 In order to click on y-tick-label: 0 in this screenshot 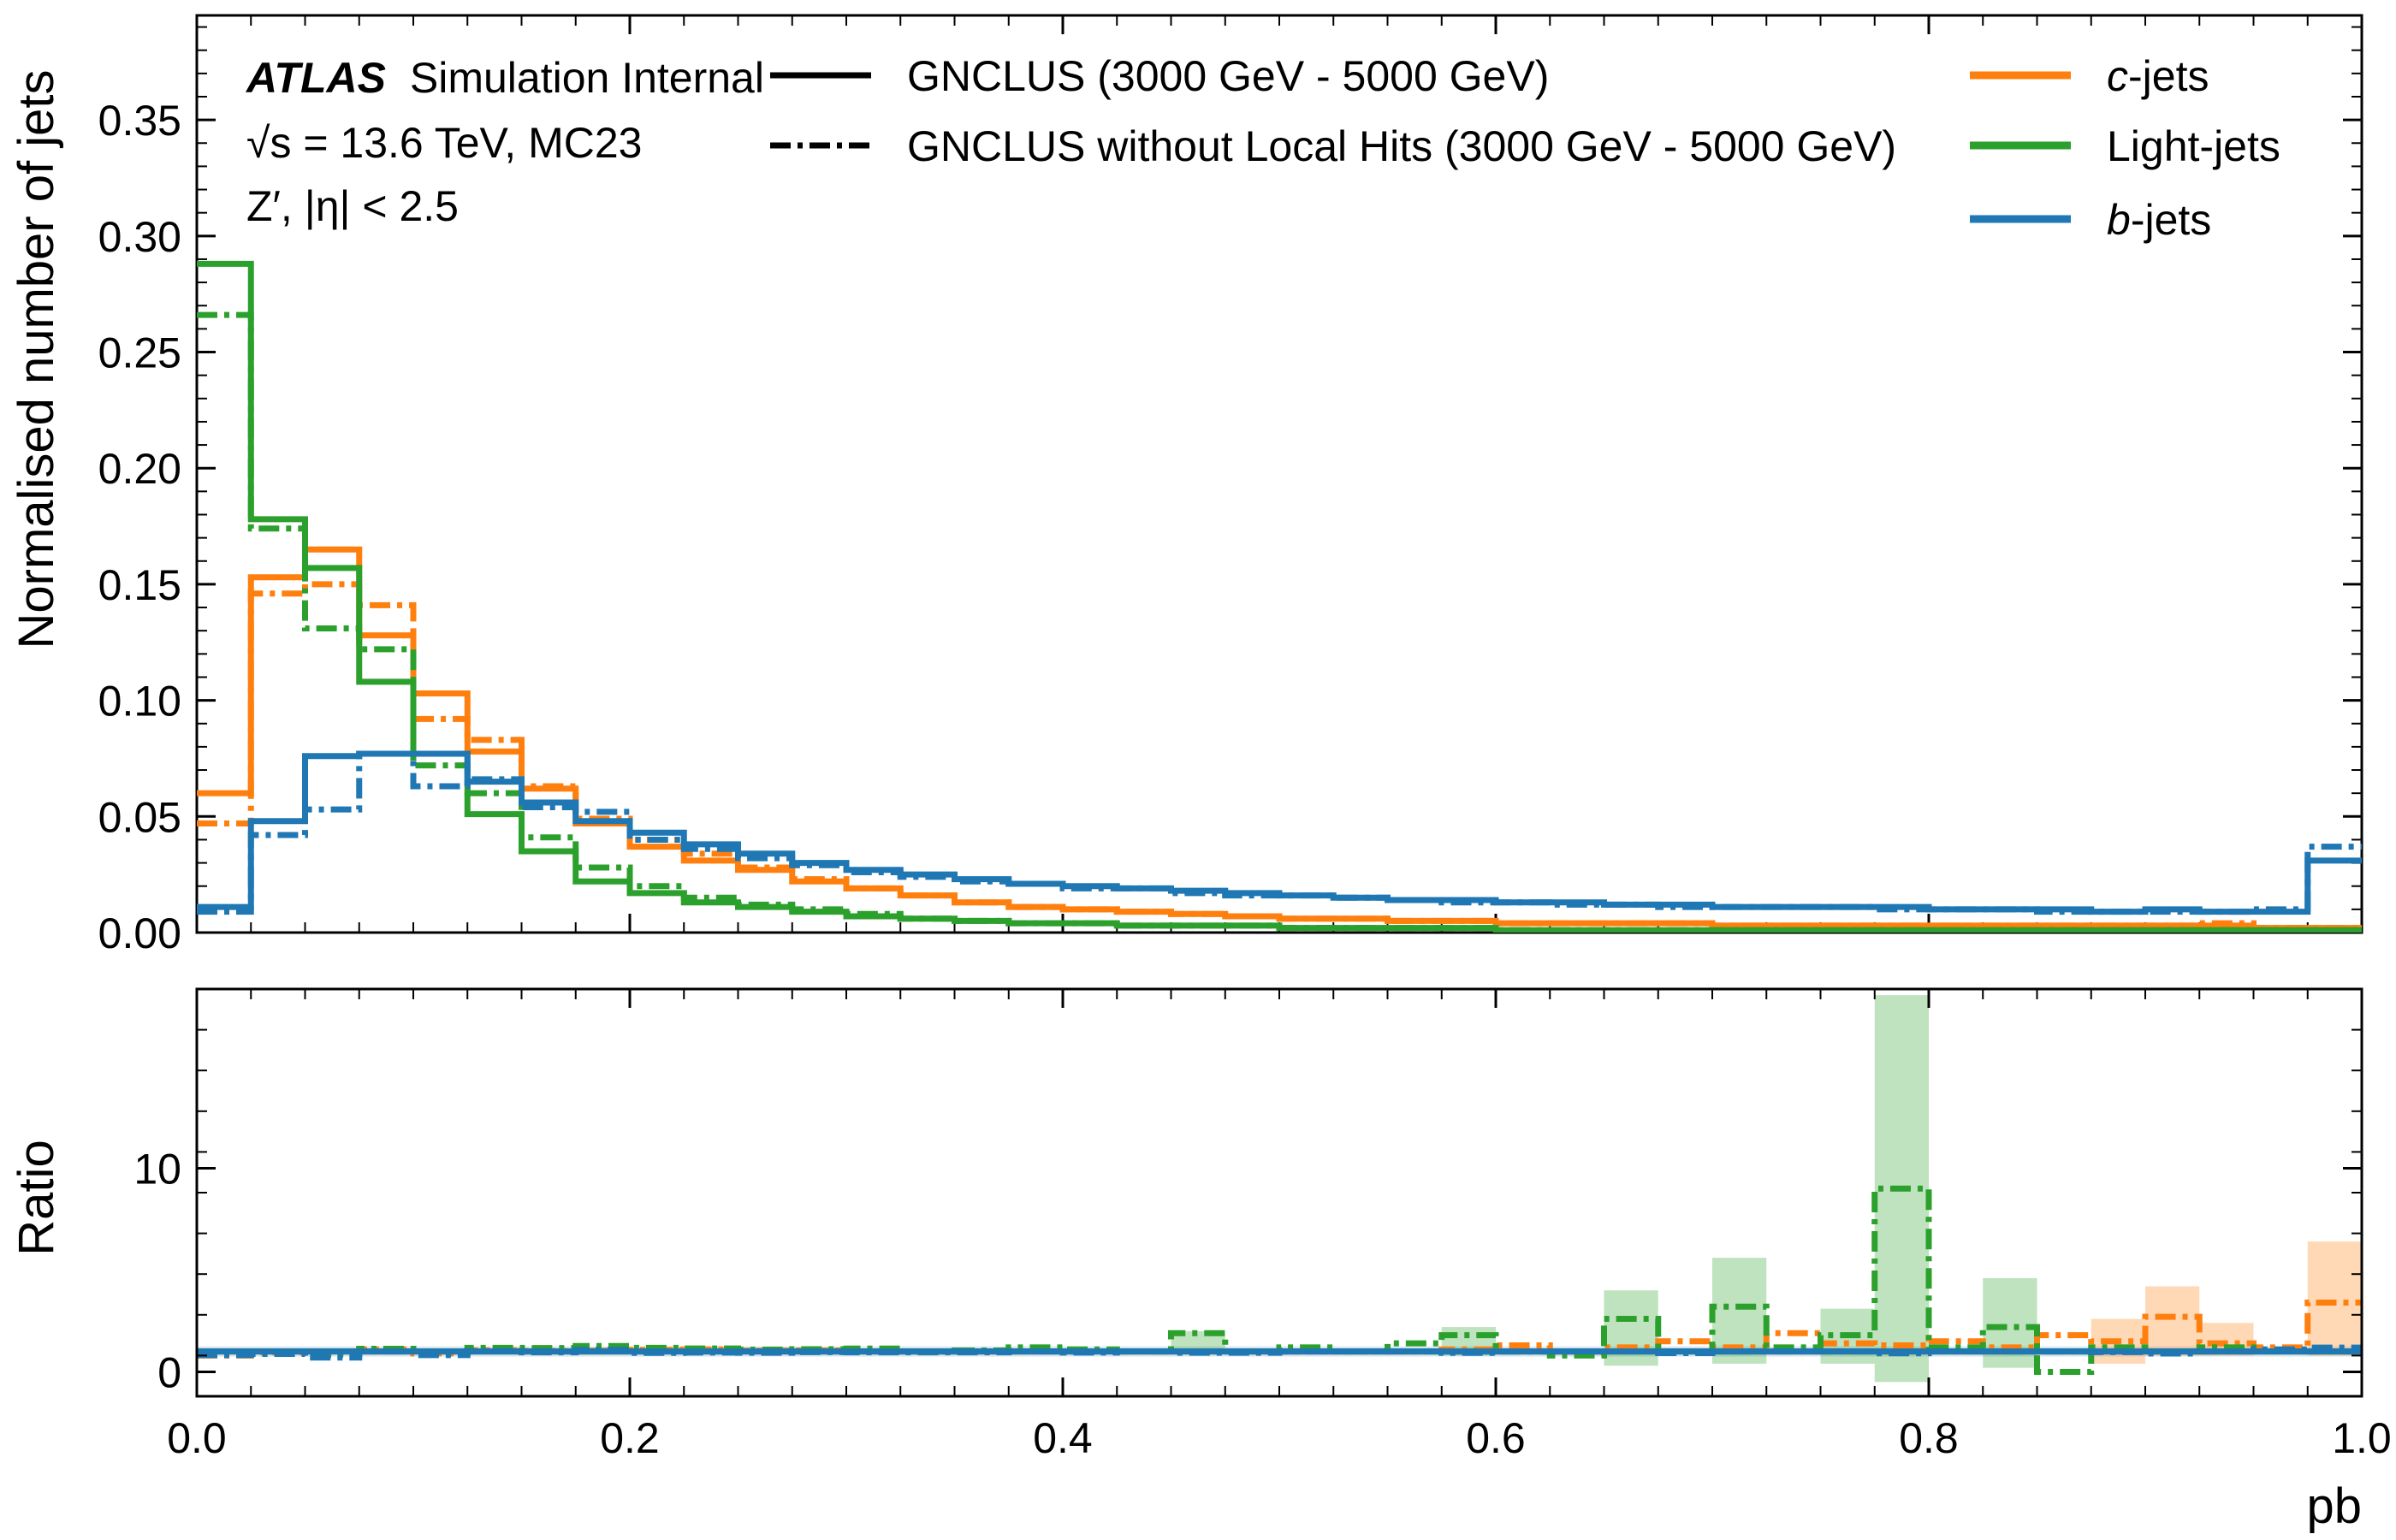, I will do `click(169, 1372)`.